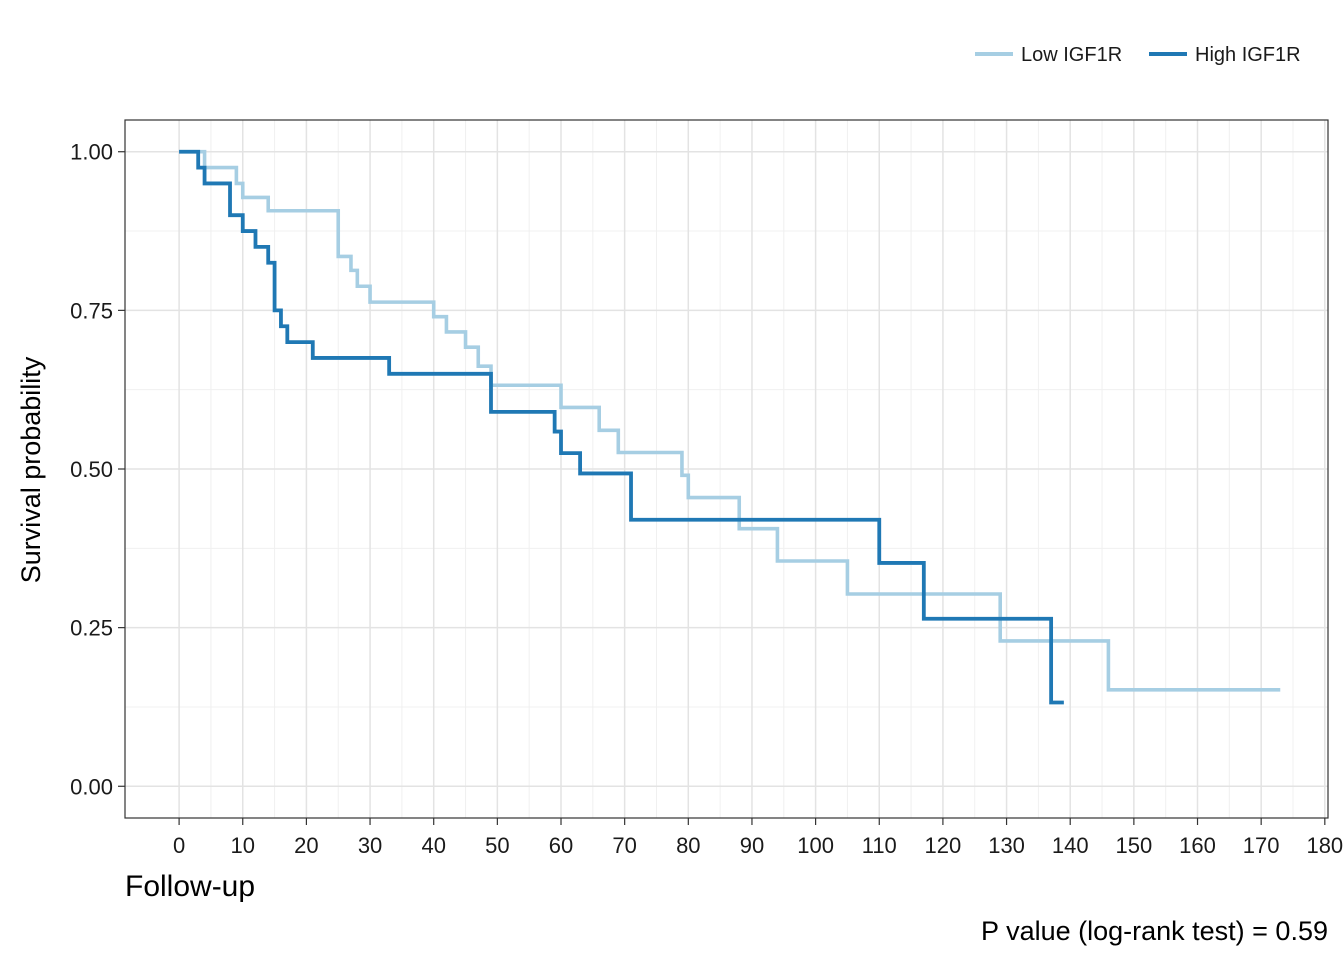 This screenshot has height=960, width=1344. What do you see at coordinates (879, 845) in the screenshot?
I see `x-tick-label: 110` at bounding box center [879, 845].